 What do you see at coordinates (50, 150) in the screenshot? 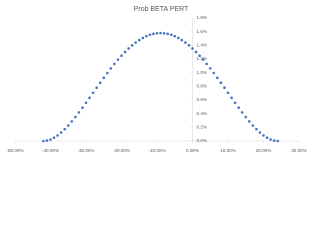
I see `x-tick-label: -40.00%` at bounding box center [50, 150].